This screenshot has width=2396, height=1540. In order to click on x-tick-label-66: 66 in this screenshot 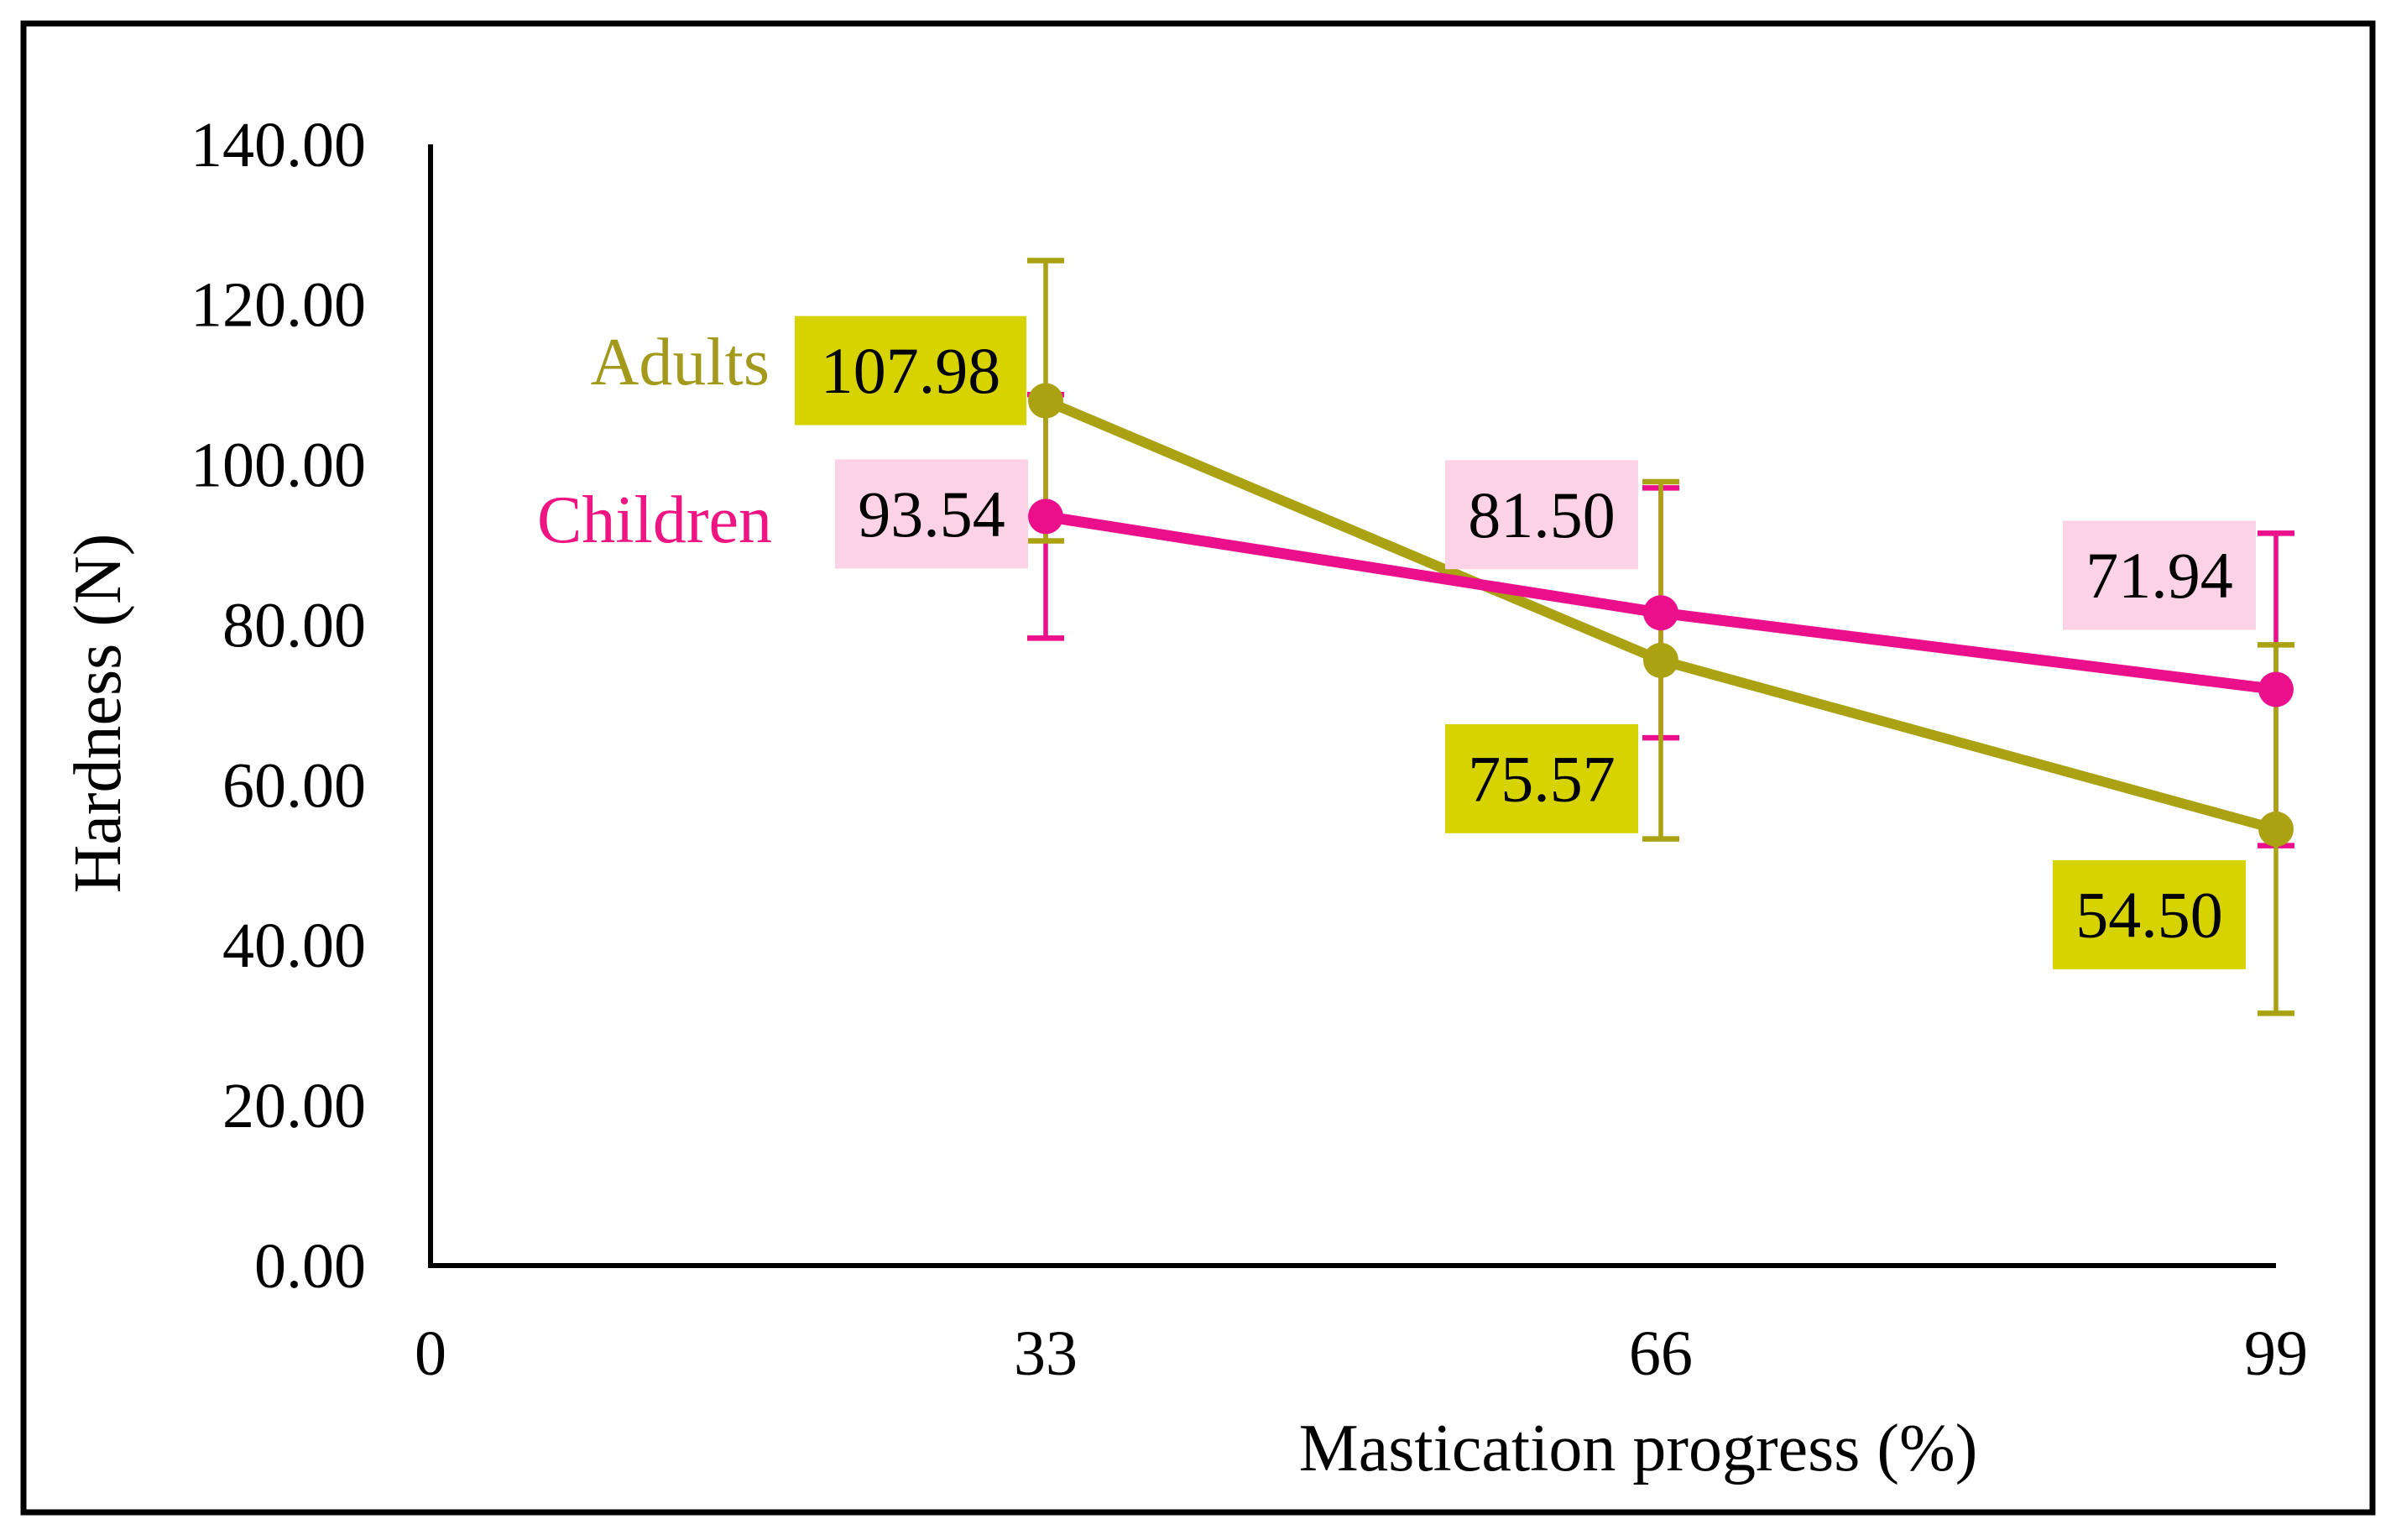, I will do `click(1661, 1353)`.